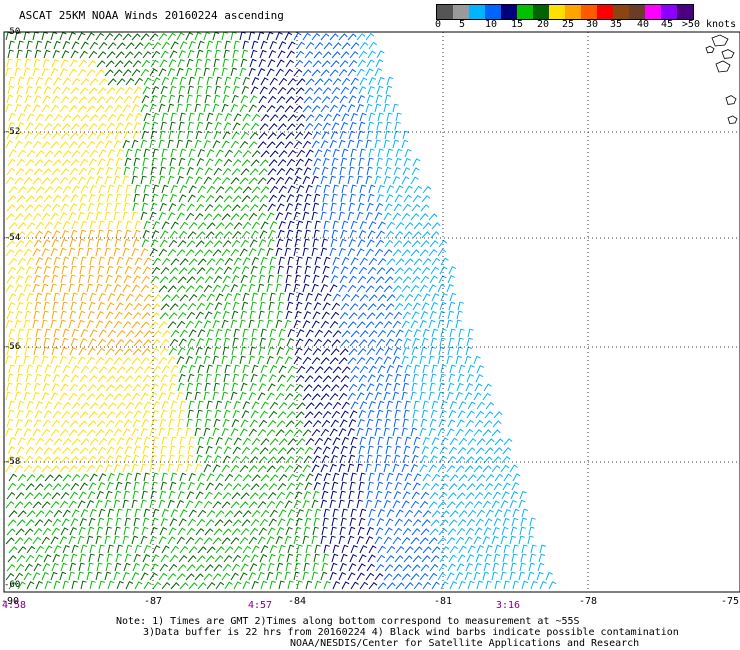 The width and height of the screenshot is (740, 650). What do you see at coordinates (153, 601) in the screenshot?
I see `lon-tick-label: -87` at bounding box center [153, 601].